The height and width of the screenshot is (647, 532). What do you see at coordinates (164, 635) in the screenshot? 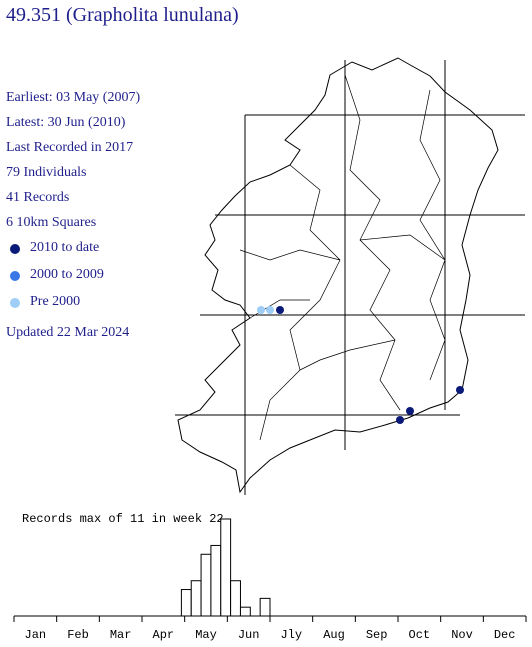
I see `month-label: Apr` at bounding box center [164, 635].